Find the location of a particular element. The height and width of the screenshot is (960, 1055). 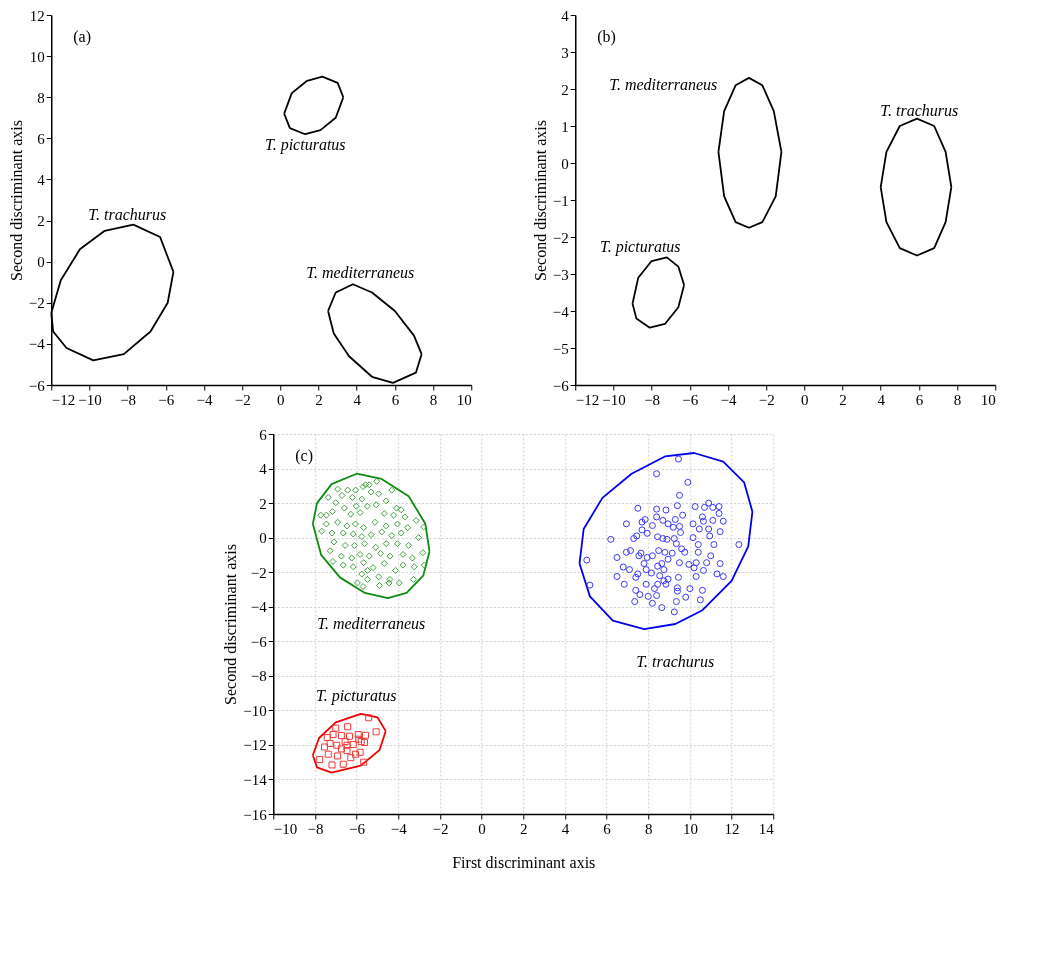

annotation: (c) is located at coordinates (304, 456).